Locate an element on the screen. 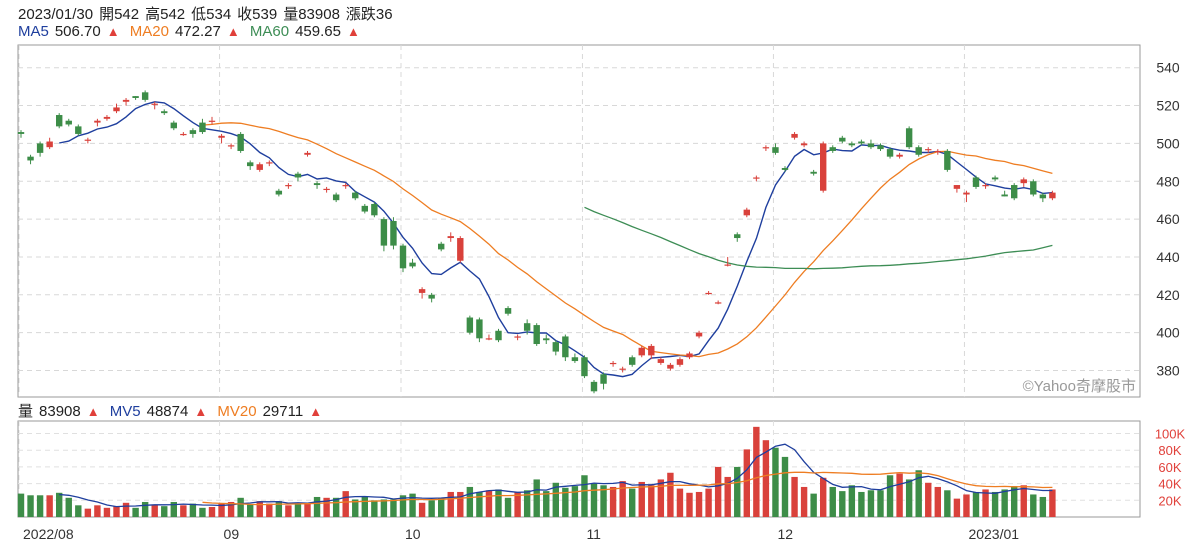  quote-high: 高542 is located at coordinates (165, 14).